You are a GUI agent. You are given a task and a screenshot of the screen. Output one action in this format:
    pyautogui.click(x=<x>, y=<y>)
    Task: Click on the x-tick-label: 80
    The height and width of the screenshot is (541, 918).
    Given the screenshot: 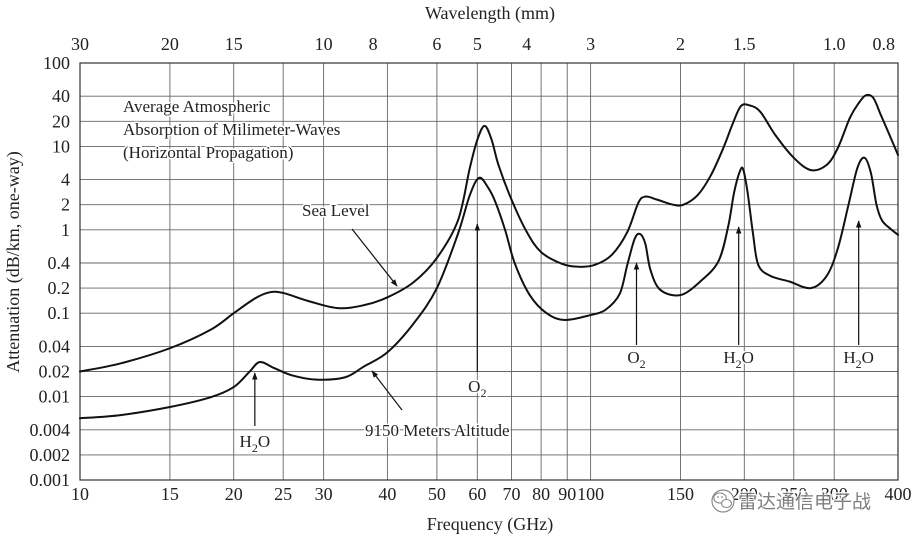 What is the action you would take?
    pyautogui.click(x=541, y=494)
    